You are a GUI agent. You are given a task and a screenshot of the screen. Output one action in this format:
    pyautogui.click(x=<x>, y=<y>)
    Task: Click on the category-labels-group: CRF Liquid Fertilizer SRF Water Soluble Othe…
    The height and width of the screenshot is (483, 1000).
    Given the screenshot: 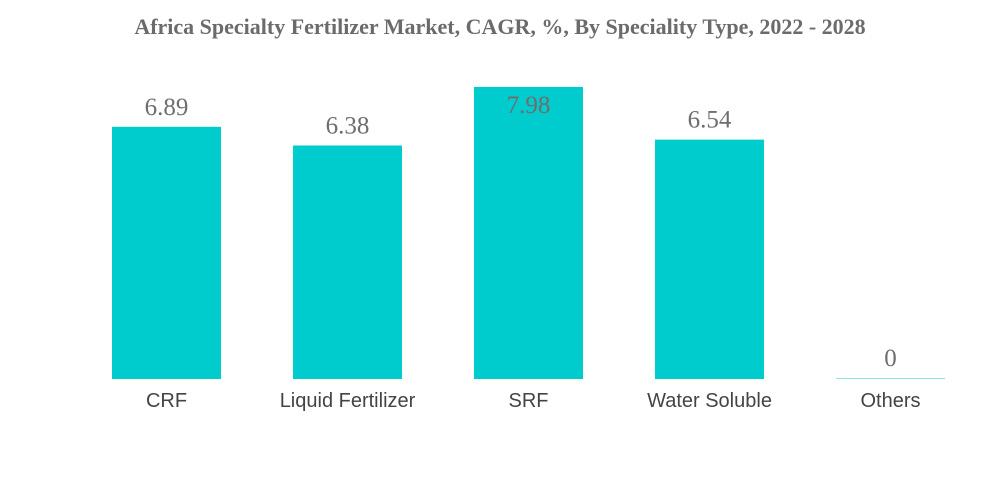 What is the action you would take?
    pyautogui.click(x=533, y=401)
    